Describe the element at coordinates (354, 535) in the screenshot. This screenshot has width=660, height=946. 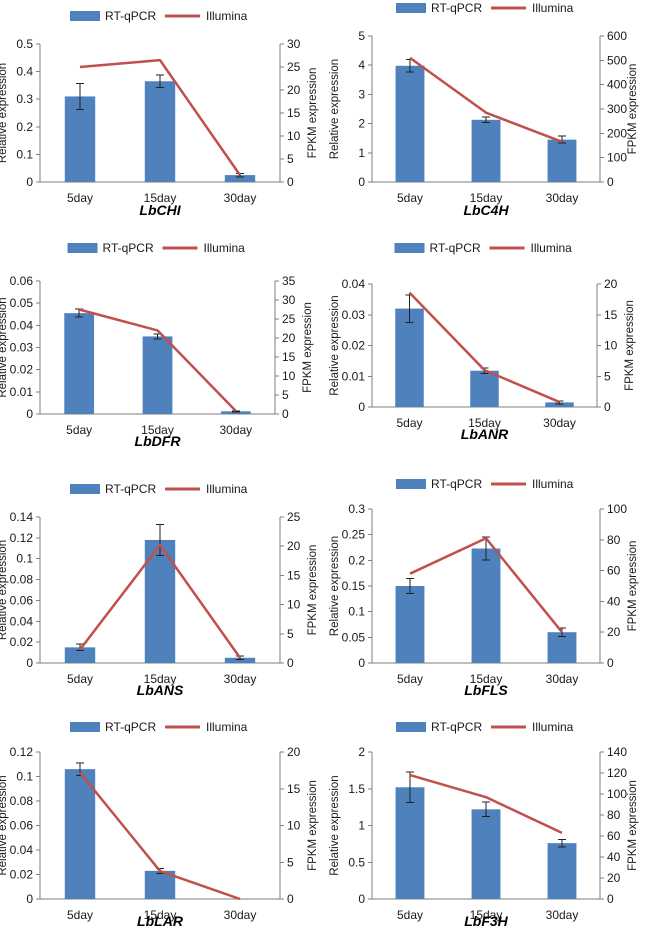
I see `left-tick-label: 0.25` at that location.